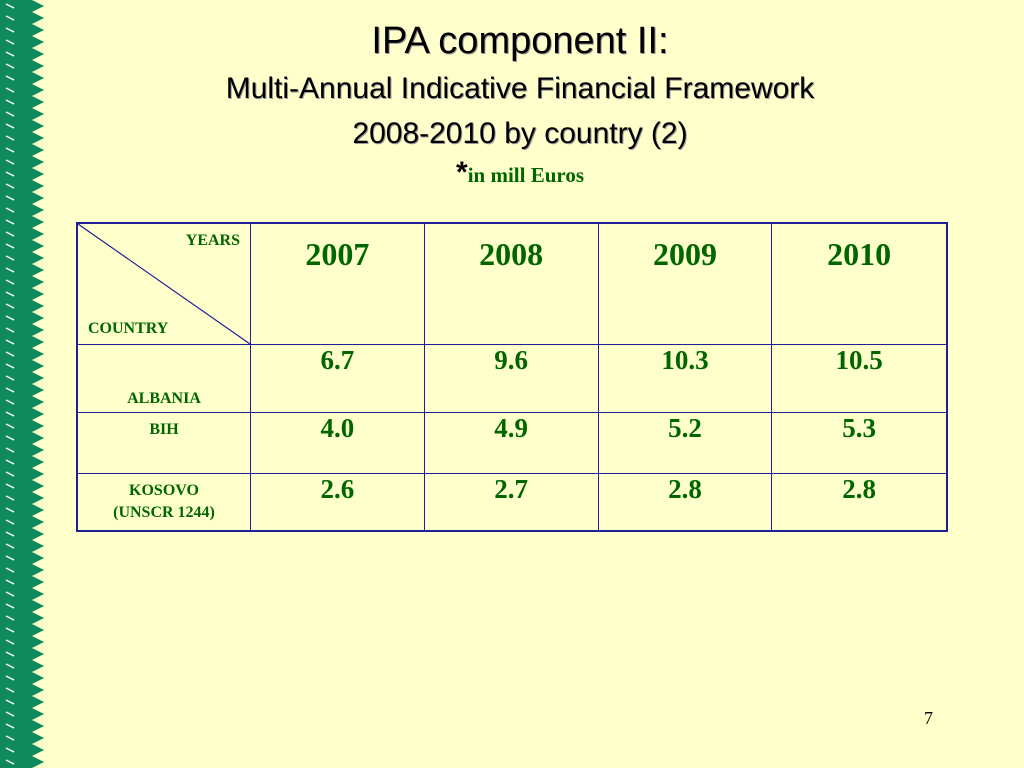 The width and height of the screenshot is (1024, 768). I want to click on value-cell: 6.7, so click(337, 378).